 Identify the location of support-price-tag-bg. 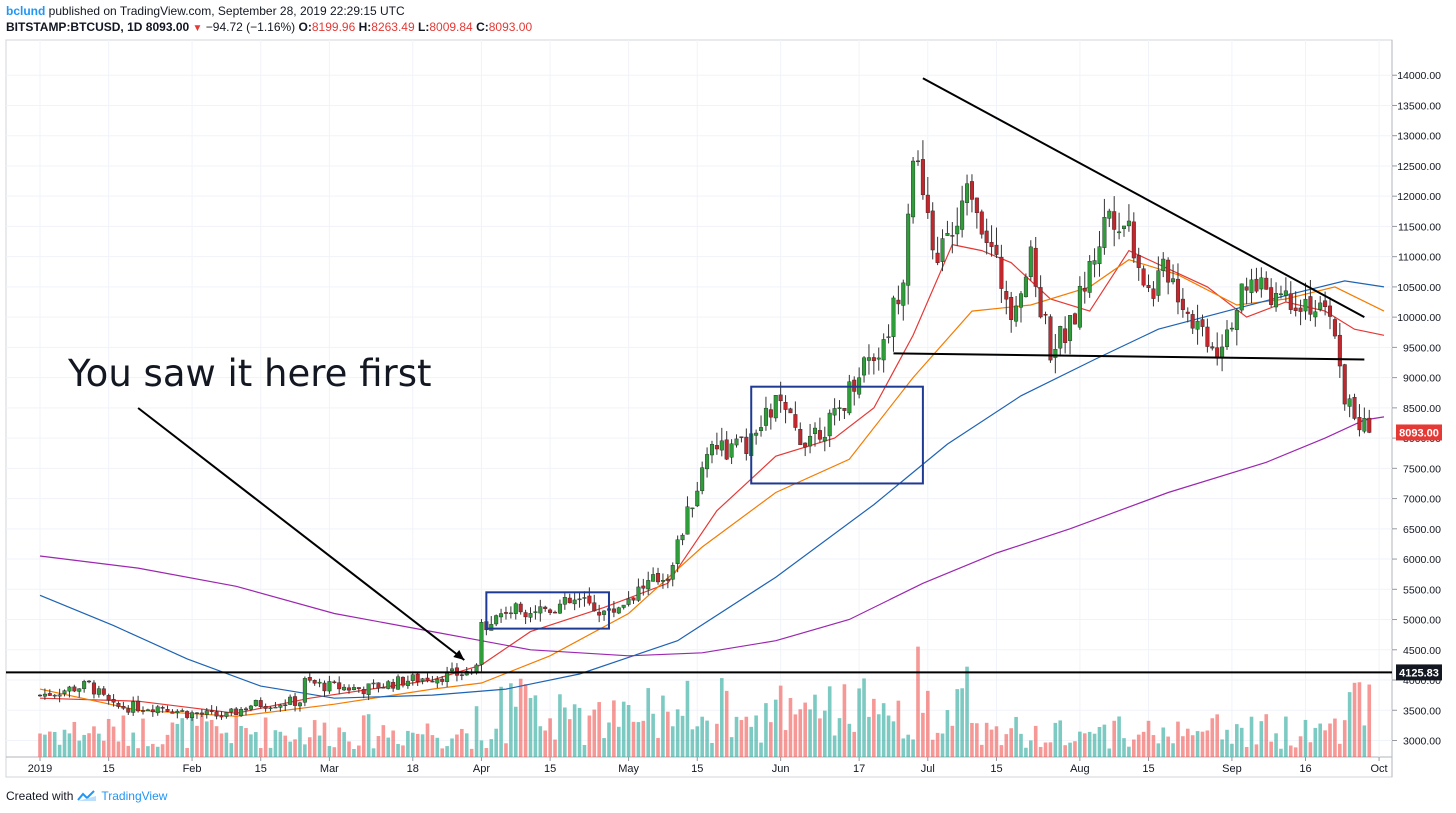
(1419, 672).